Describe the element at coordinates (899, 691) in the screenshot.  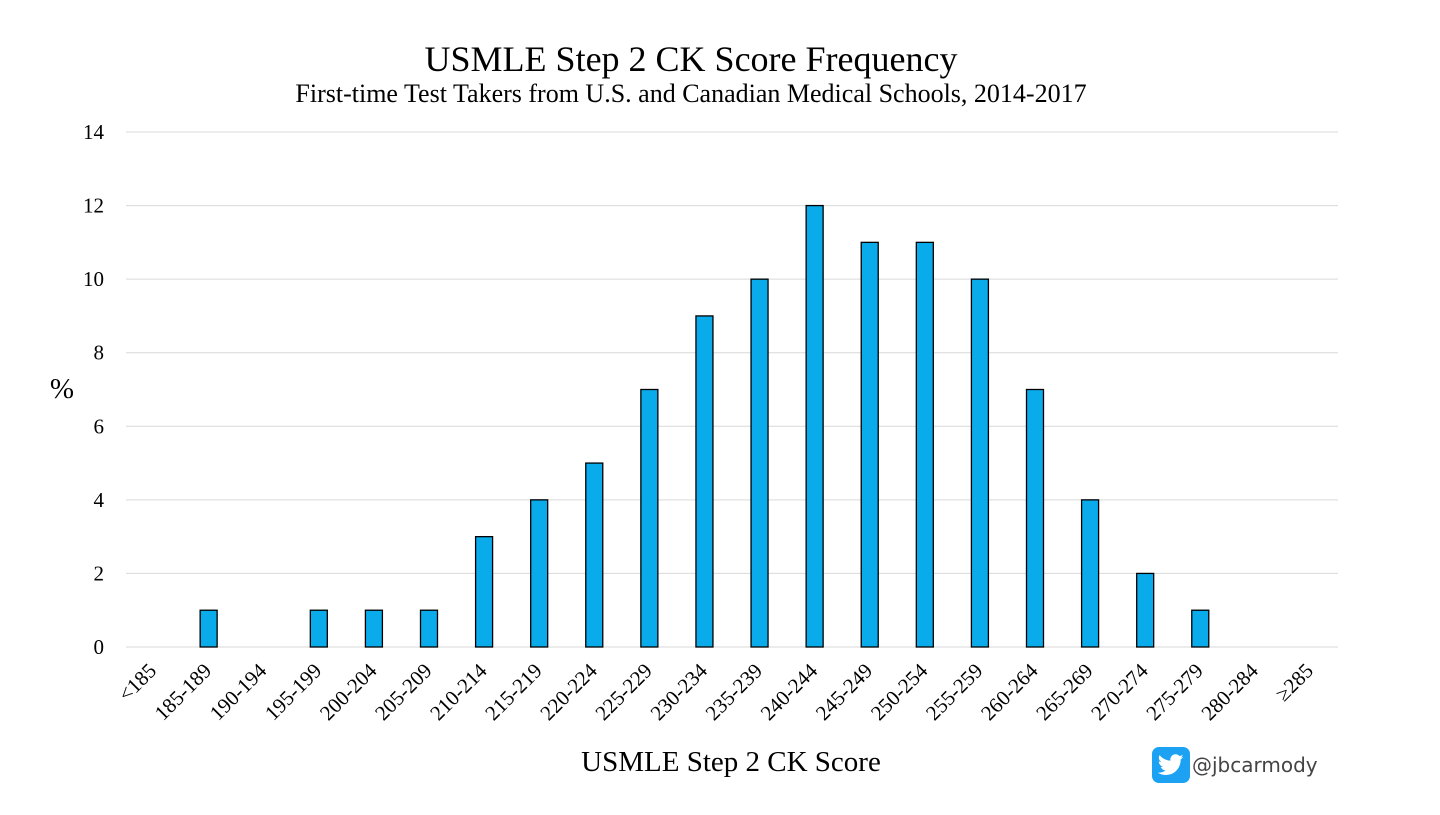
I see `x-tick-label: 250-254` at that location.